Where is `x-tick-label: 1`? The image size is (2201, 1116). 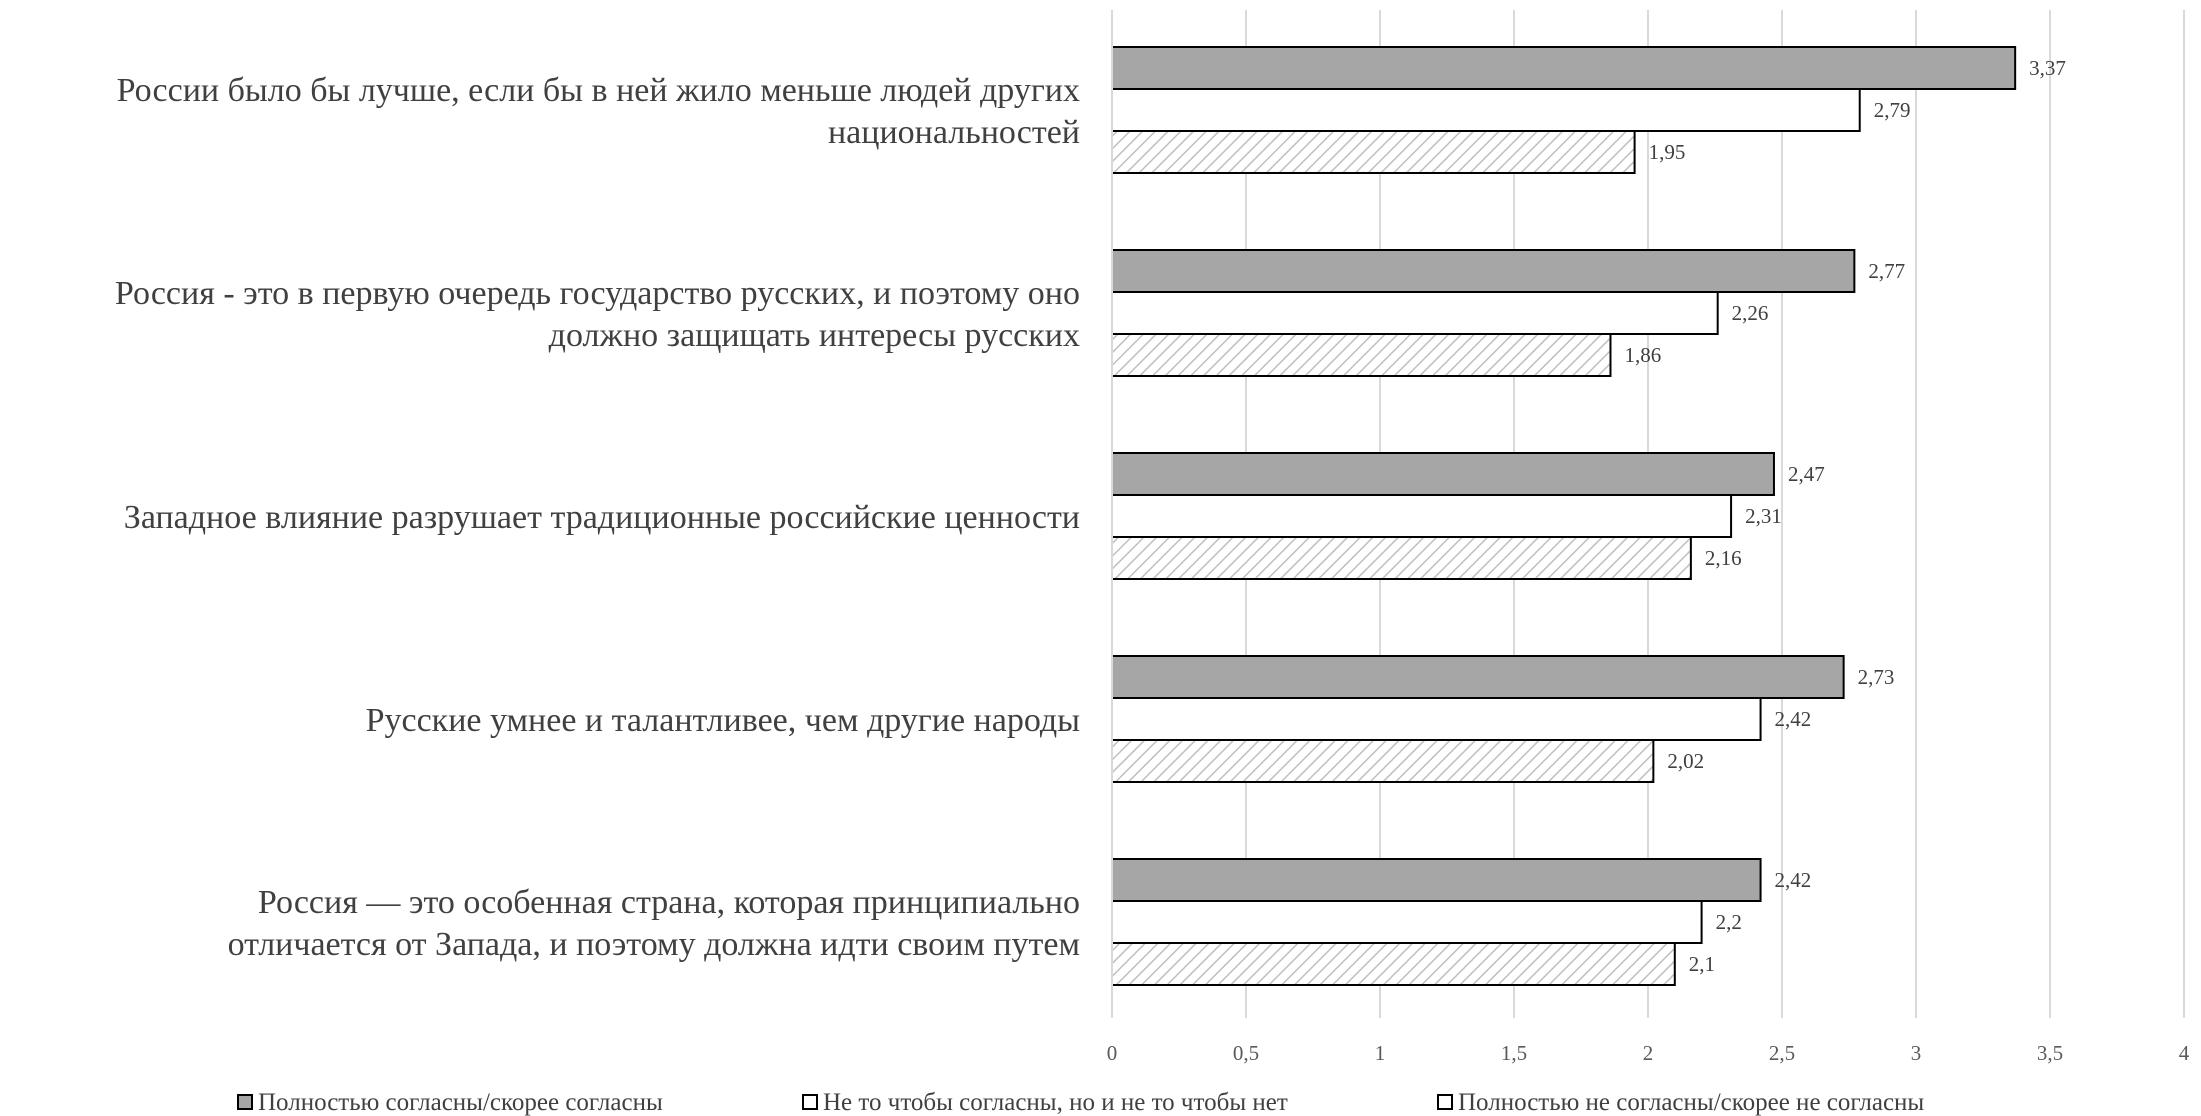 x-tick-label: 1 is located at coordinates (1380, 1053).